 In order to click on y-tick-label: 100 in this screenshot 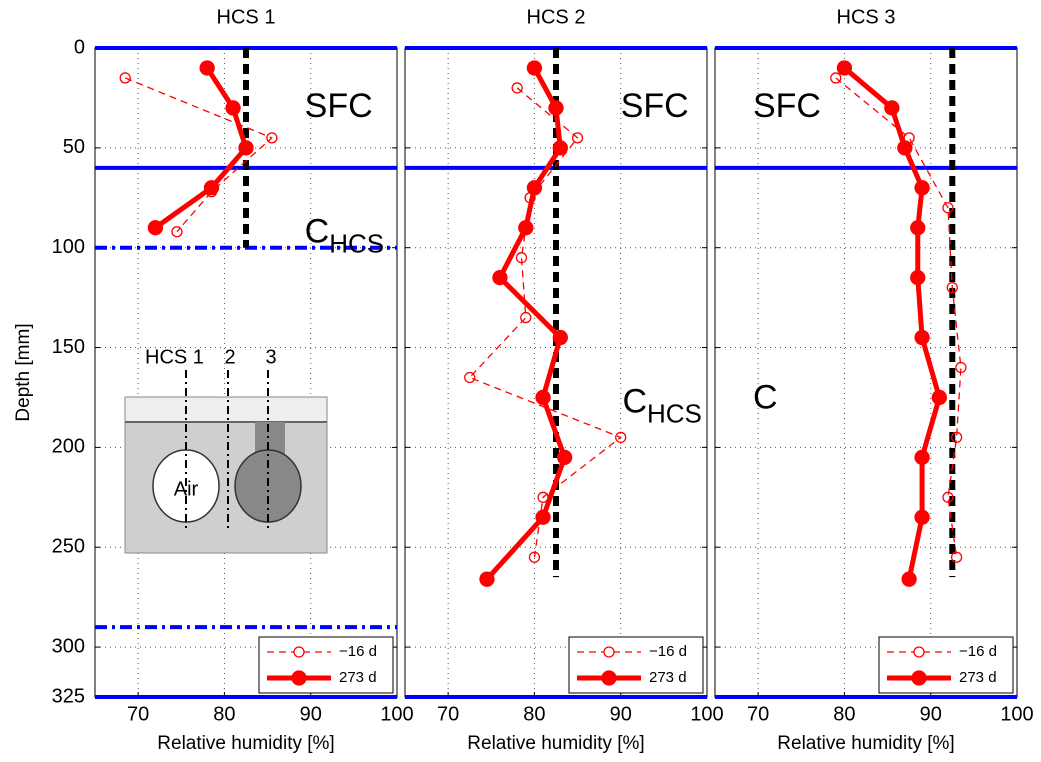, I will do `click(68, 247)`.